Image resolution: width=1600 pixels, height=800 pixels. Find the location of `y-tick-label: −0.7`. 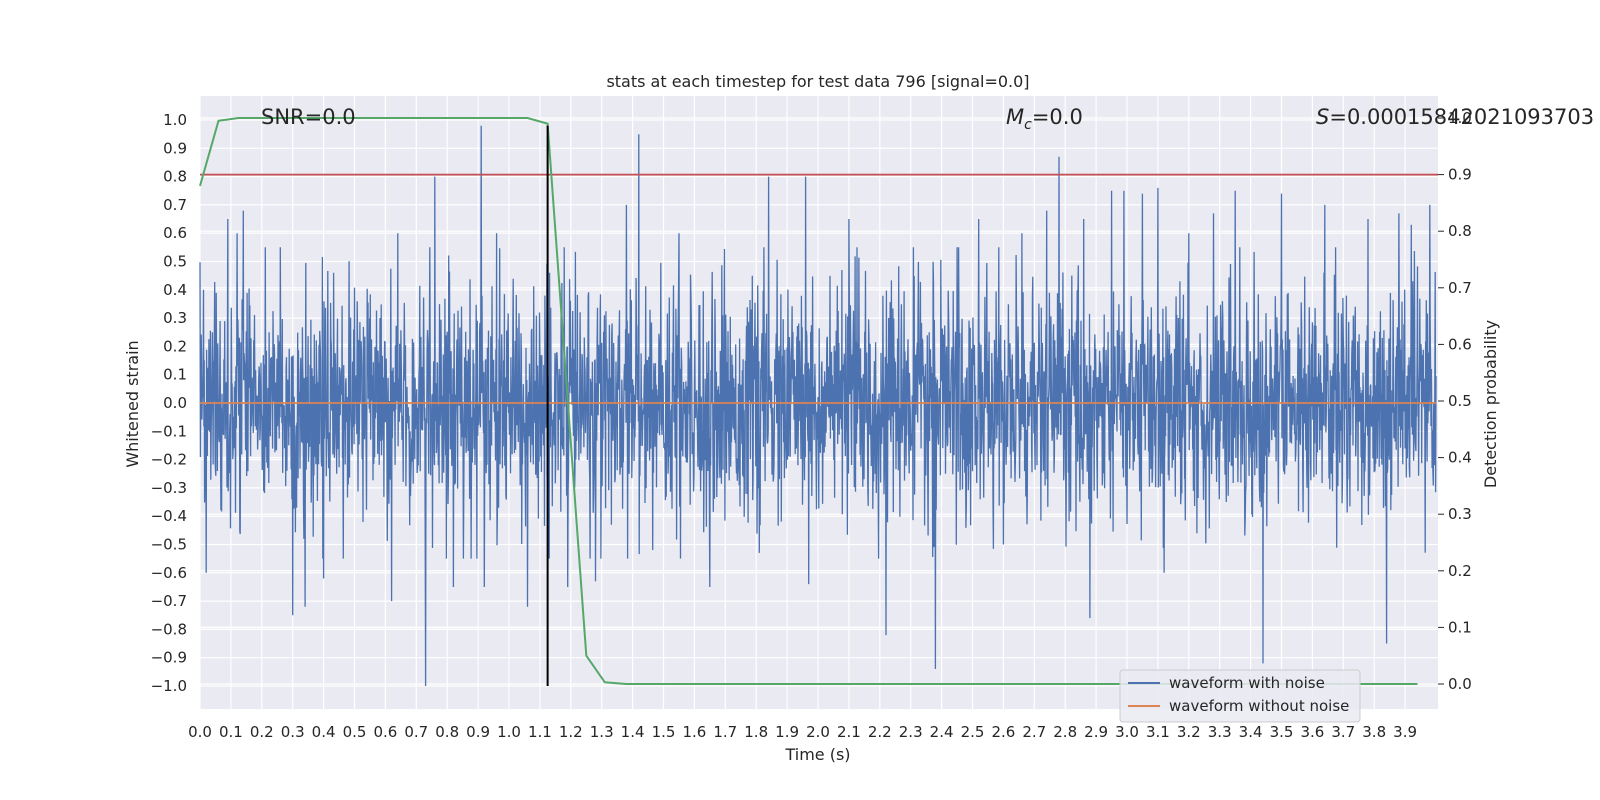

y-tick-label: −0.7 is located at coordinates (169, 601).